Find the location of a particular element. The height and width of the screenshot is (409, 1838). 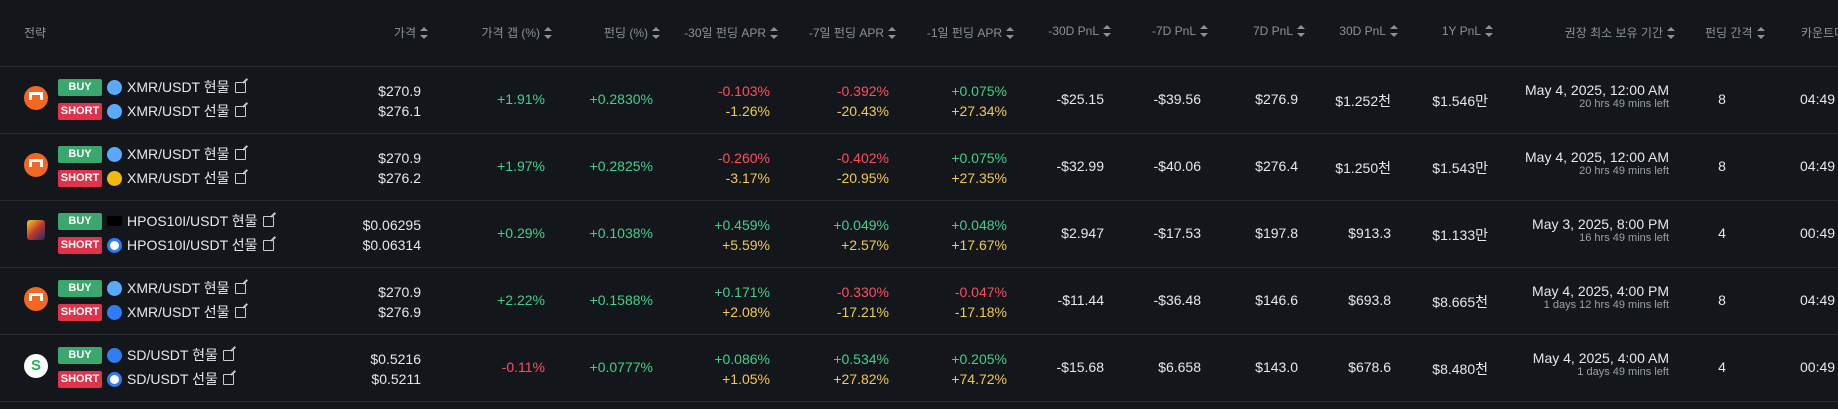

funding-rate: +0.0777% is located at coordinates (621, 367).